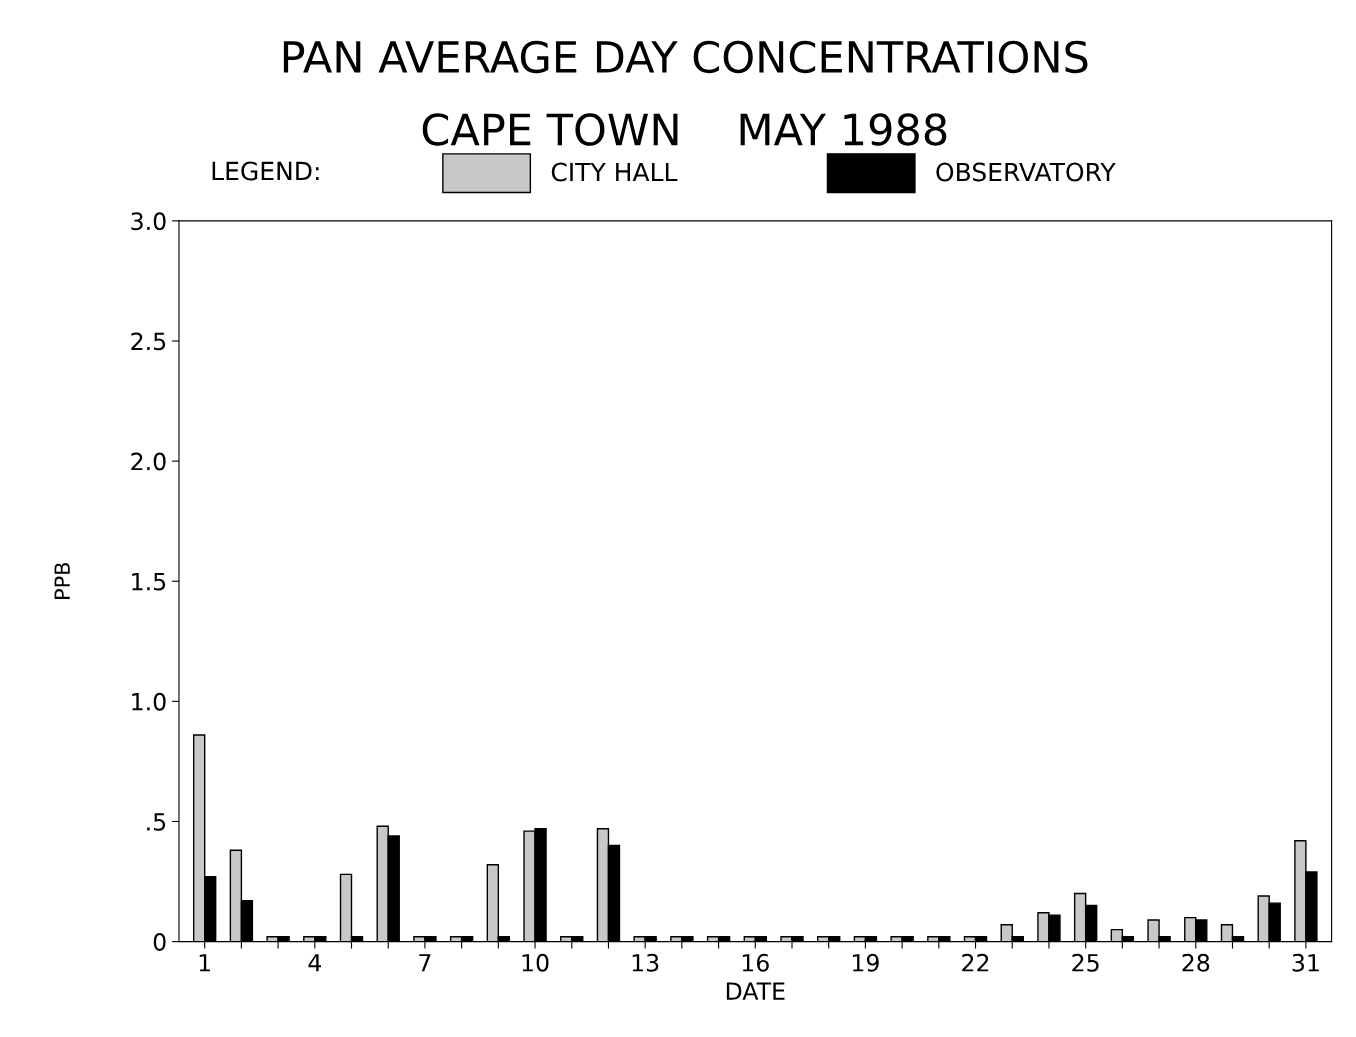 Image resolution: width=1356 pixels, height=1037 pixels. Describe the element at coordinates (755, 991) in the screenshot. I see `x-axis-title: DATE` at that location.